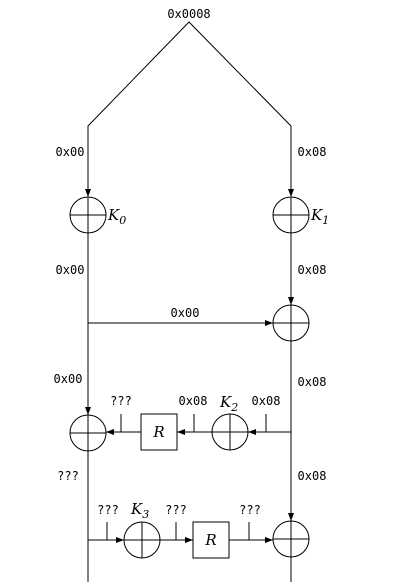  I want to click on label-right-in: 0x08, so click(312, 152).